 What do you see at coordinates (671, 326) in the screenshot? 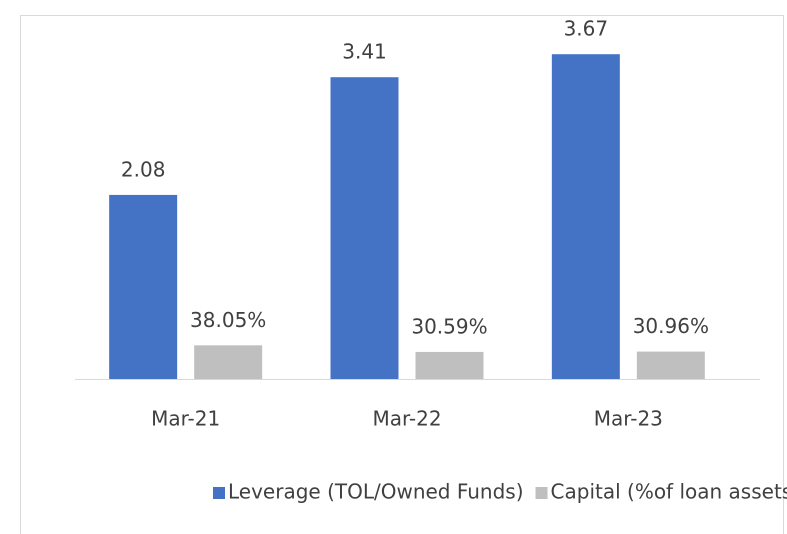
I see `data-label: 30.96%` at bounding box center [671, 326].